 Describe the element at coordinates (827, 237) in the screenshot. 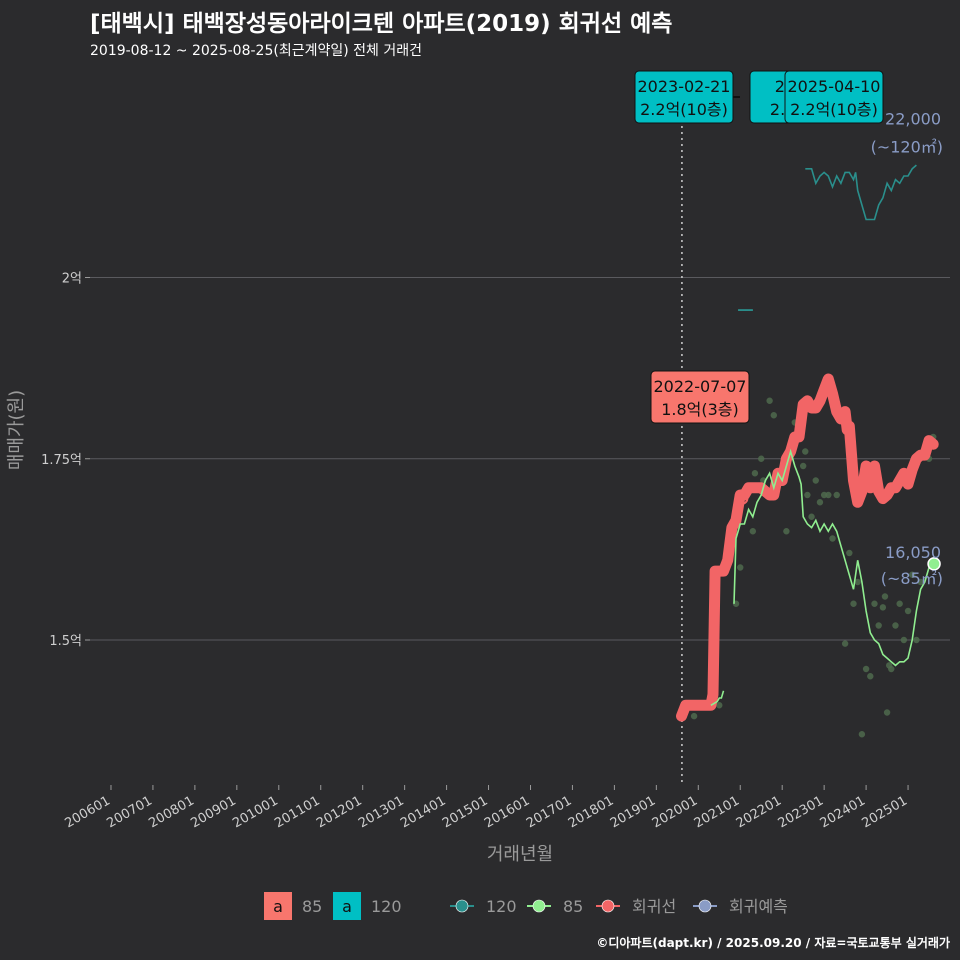

I see `series-120-line` at that location.